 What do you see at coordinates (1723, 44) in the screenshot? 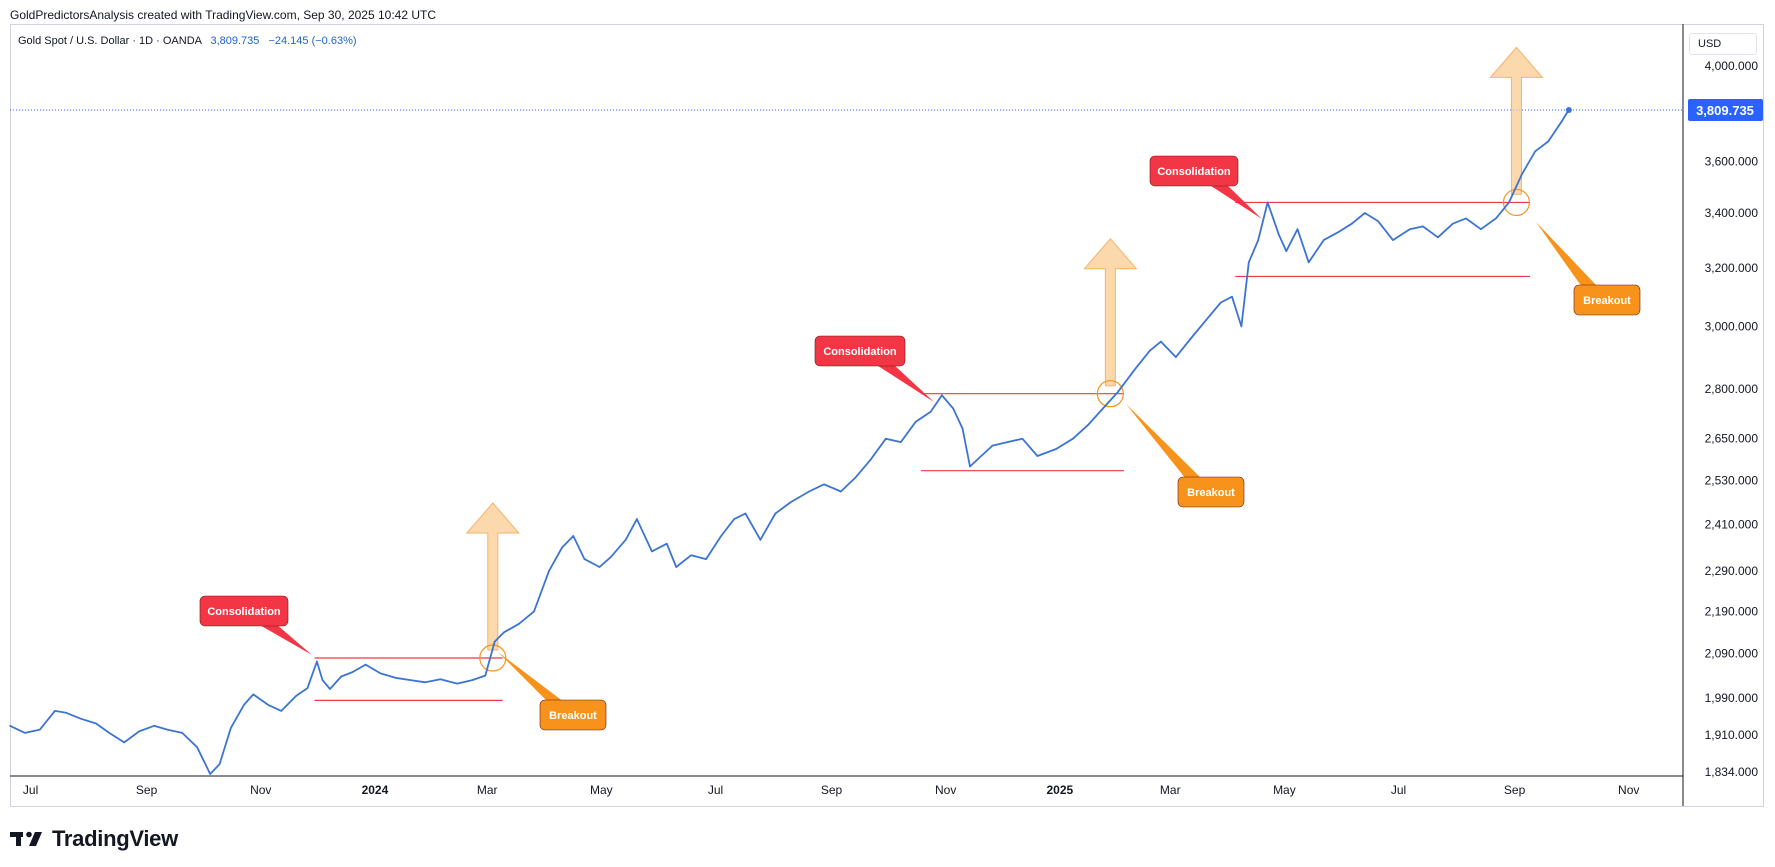
I see `currency-selector: USD` at bounding box center [1723, 44].